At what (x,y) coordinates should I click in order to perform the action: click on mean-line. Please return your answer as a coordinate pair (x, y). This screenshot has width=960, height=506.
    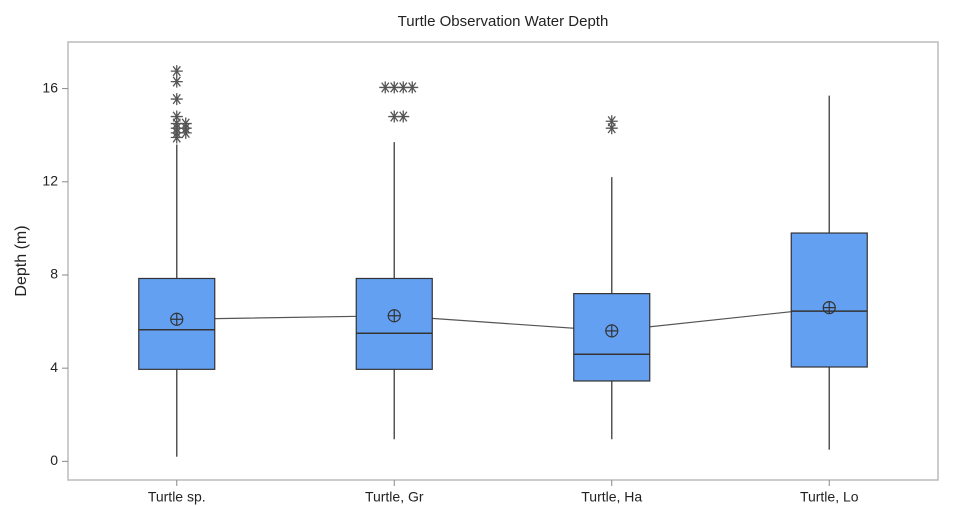
    Looking at the image, I should click on (503, 319).